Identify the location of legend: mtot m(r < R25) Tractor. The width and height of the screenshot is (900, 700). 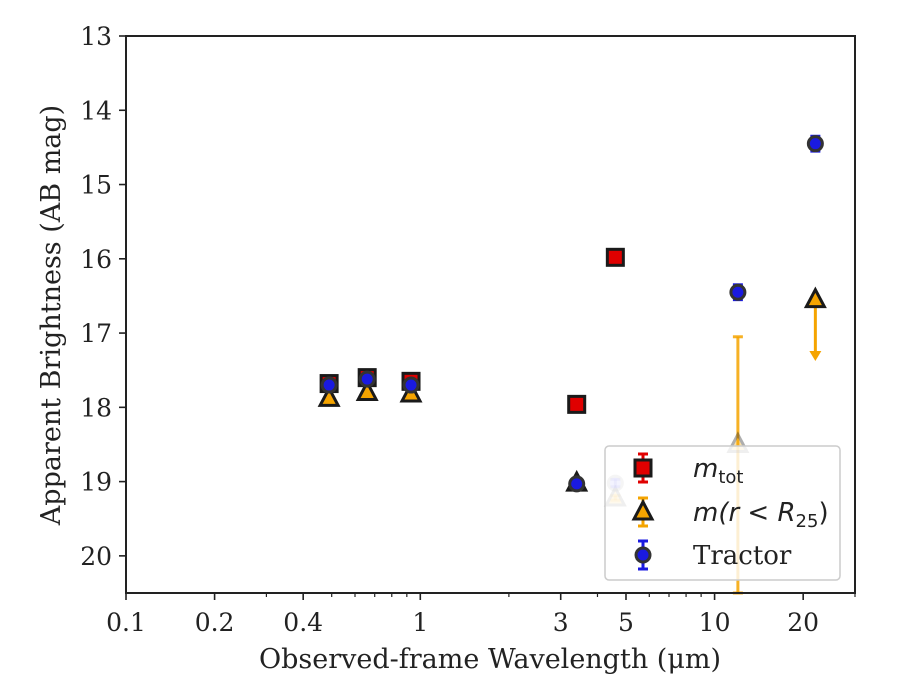
(722, 513).